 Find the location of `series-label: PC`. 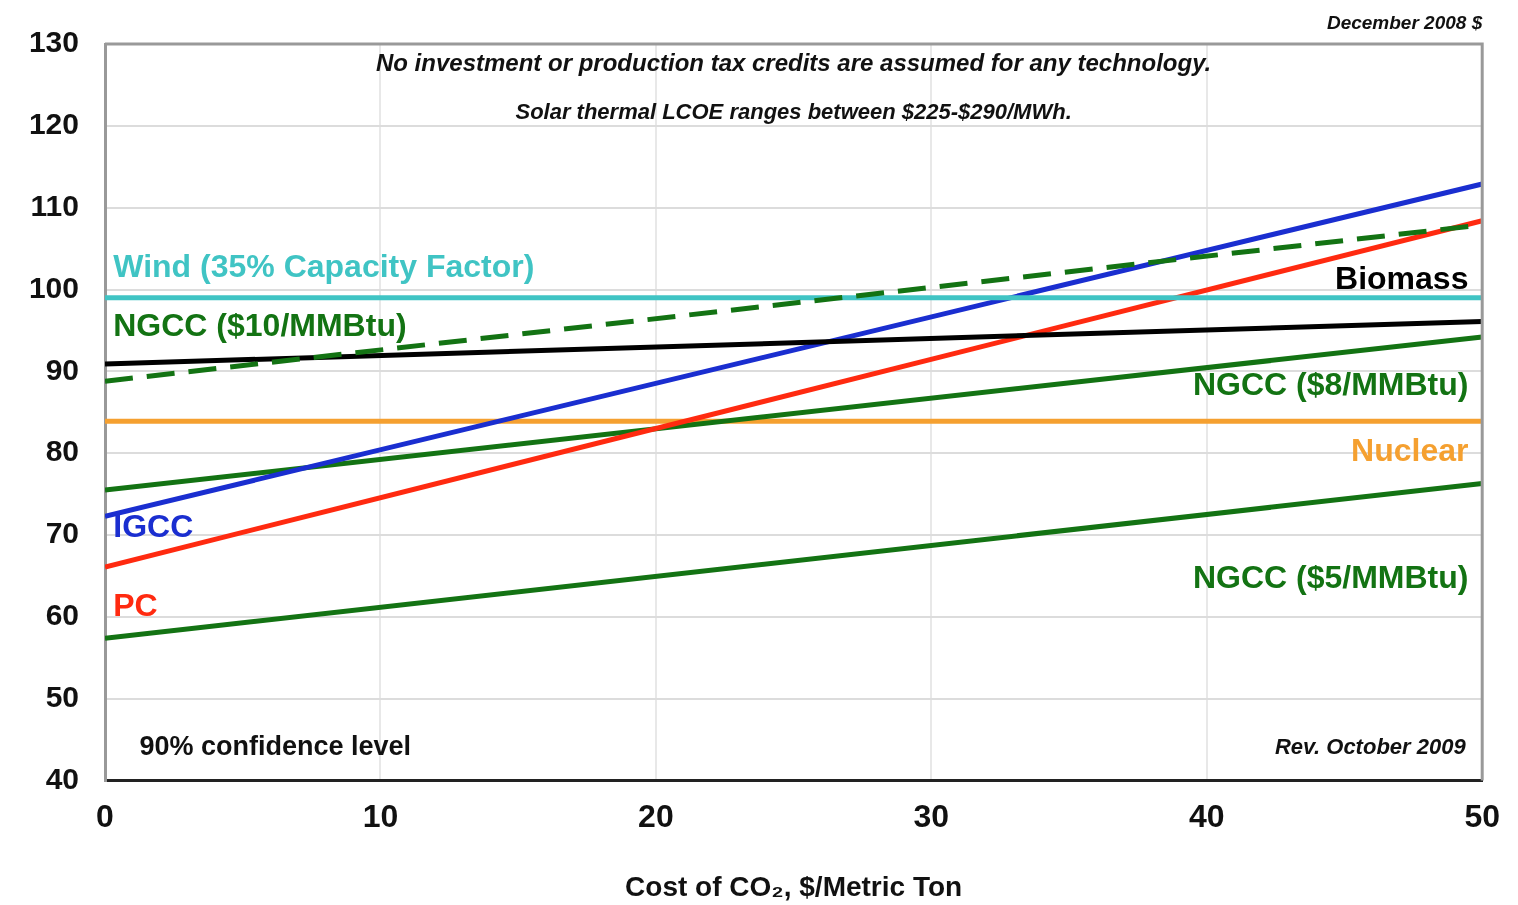

series-label: PC is located at coordinates (135, 604).